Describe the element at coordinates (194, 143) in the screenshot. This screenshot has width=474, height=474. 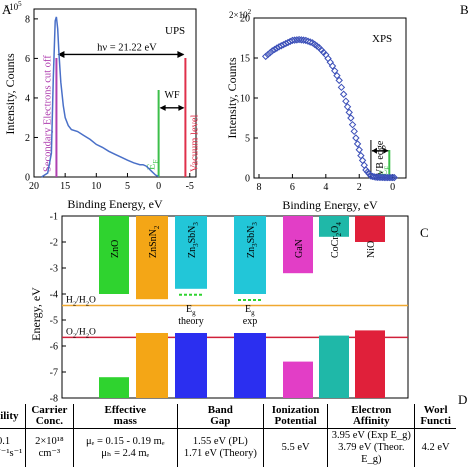
I see `vacuum-label: Vacuum level` at that location.